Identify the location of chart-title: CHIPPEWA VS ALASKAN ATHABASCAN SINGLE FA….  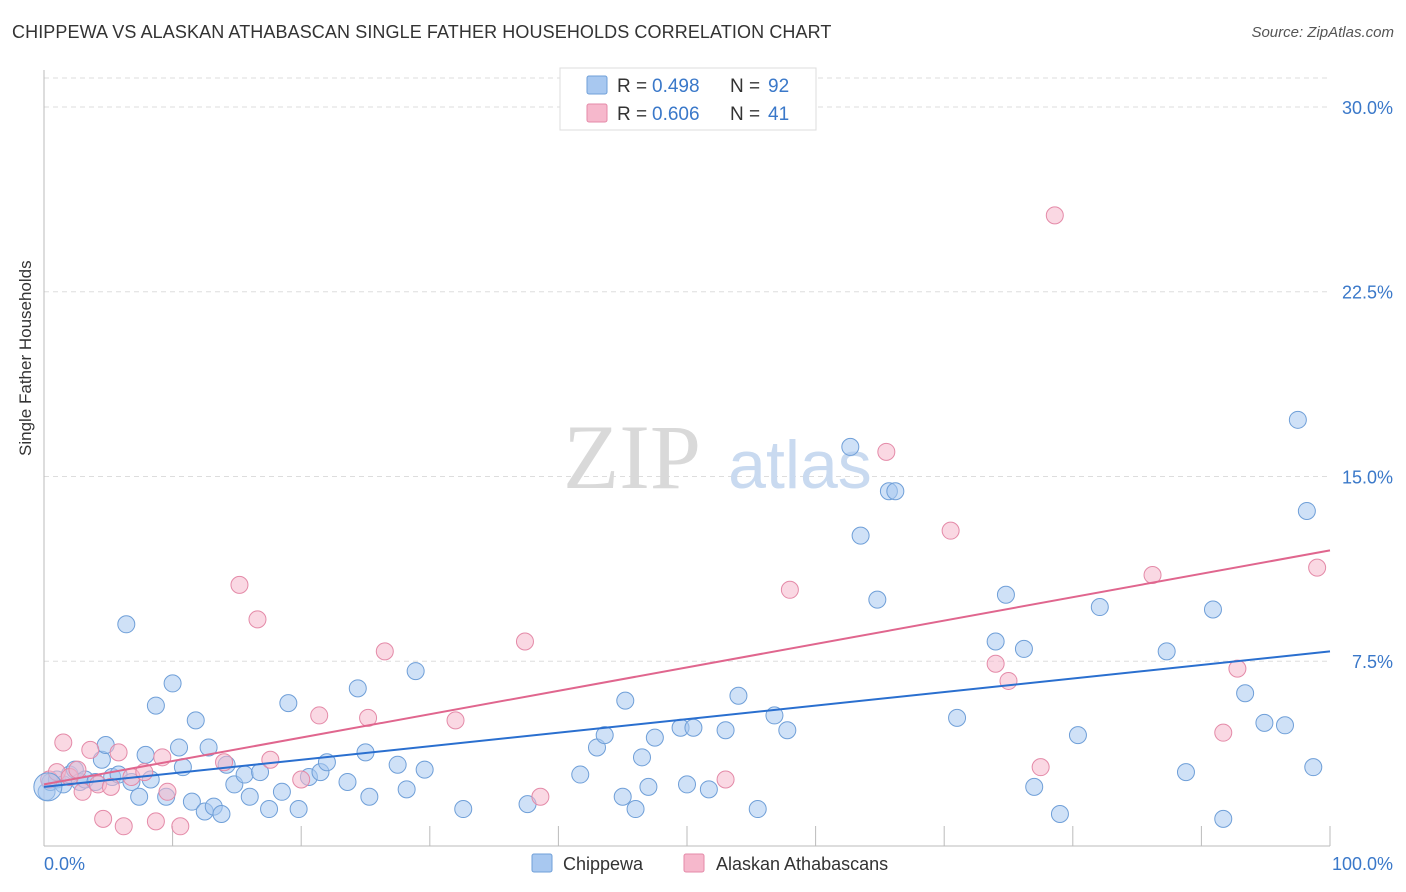
(422, 32).